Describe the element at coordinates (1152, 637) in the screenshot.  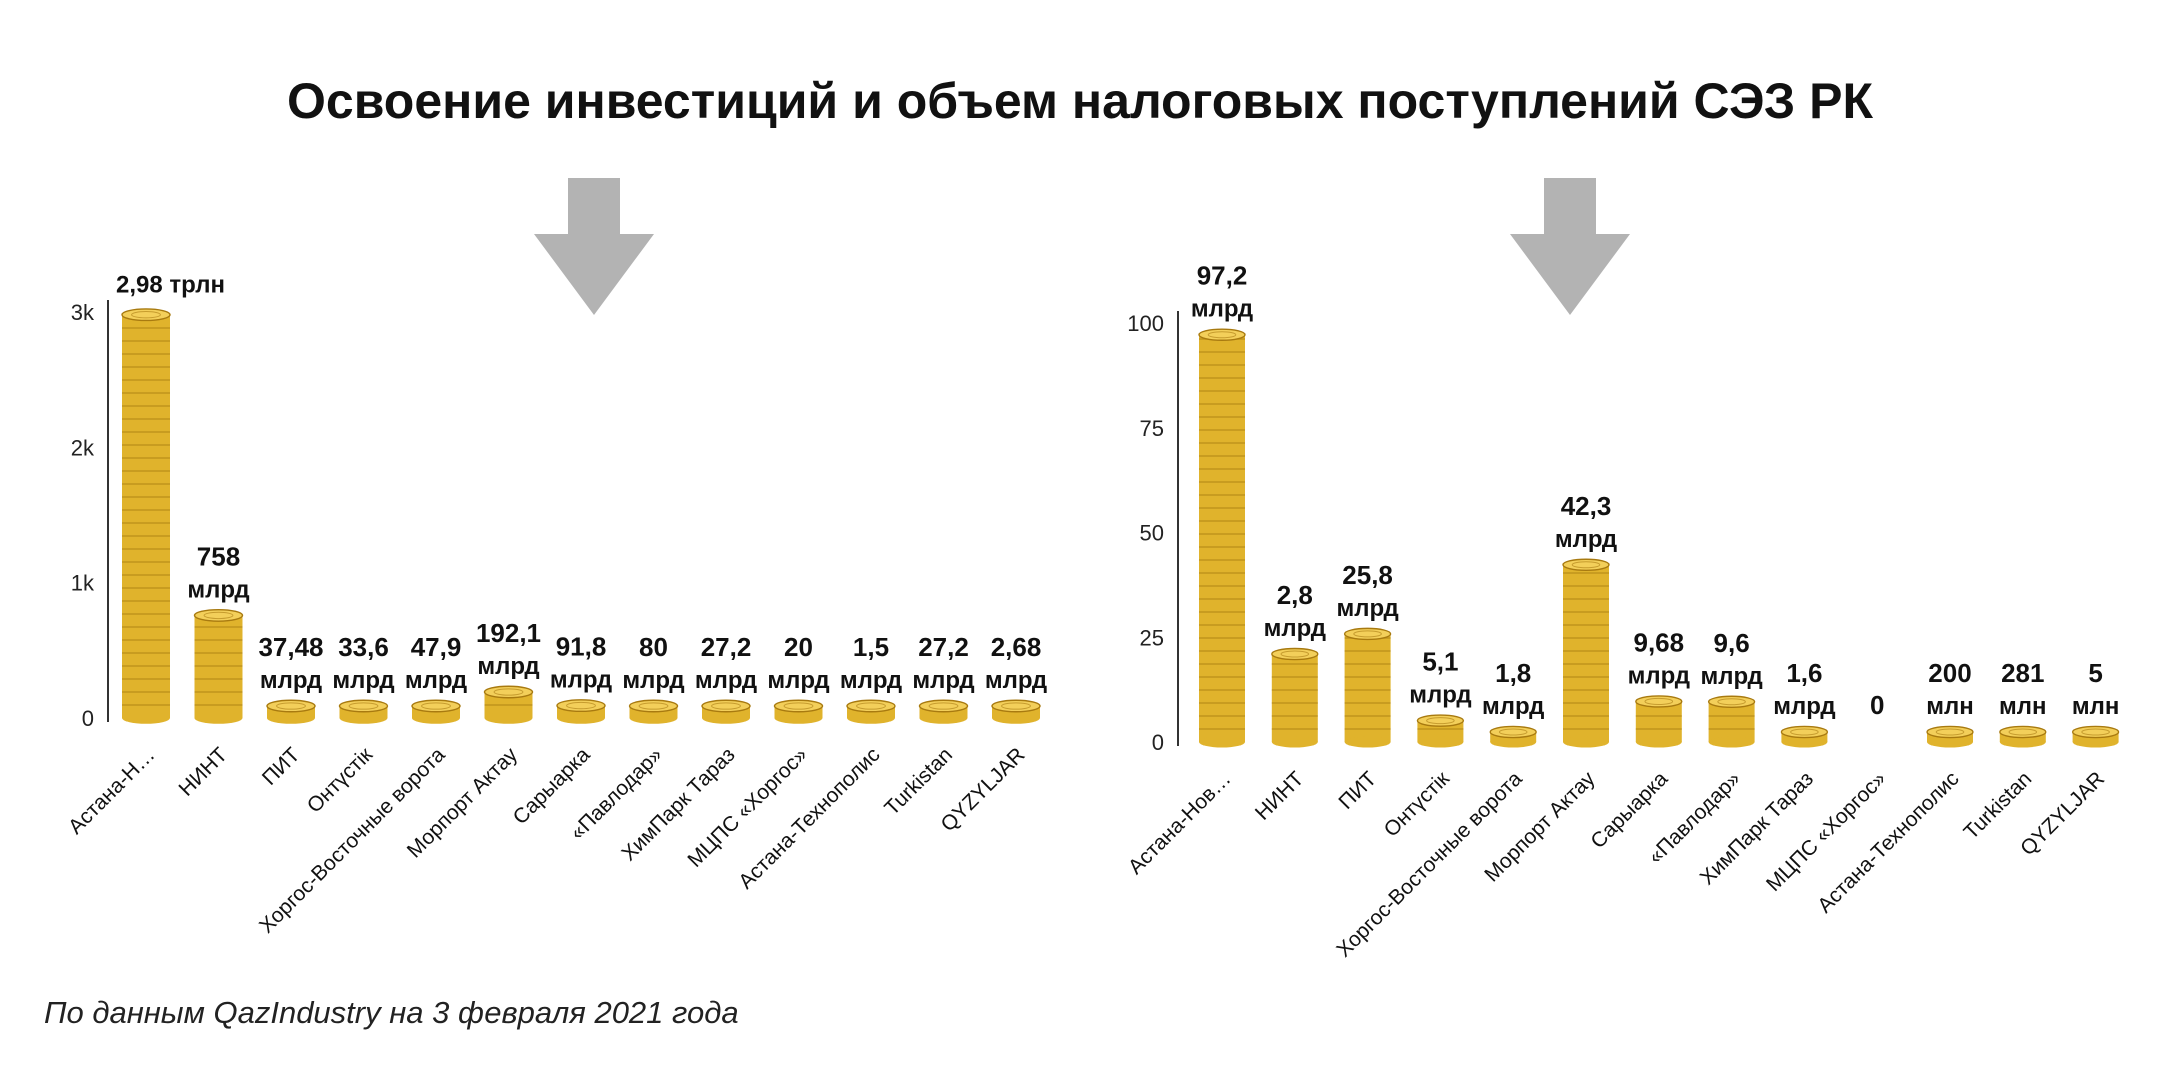
I see `y-tick-label: 25` at that location.